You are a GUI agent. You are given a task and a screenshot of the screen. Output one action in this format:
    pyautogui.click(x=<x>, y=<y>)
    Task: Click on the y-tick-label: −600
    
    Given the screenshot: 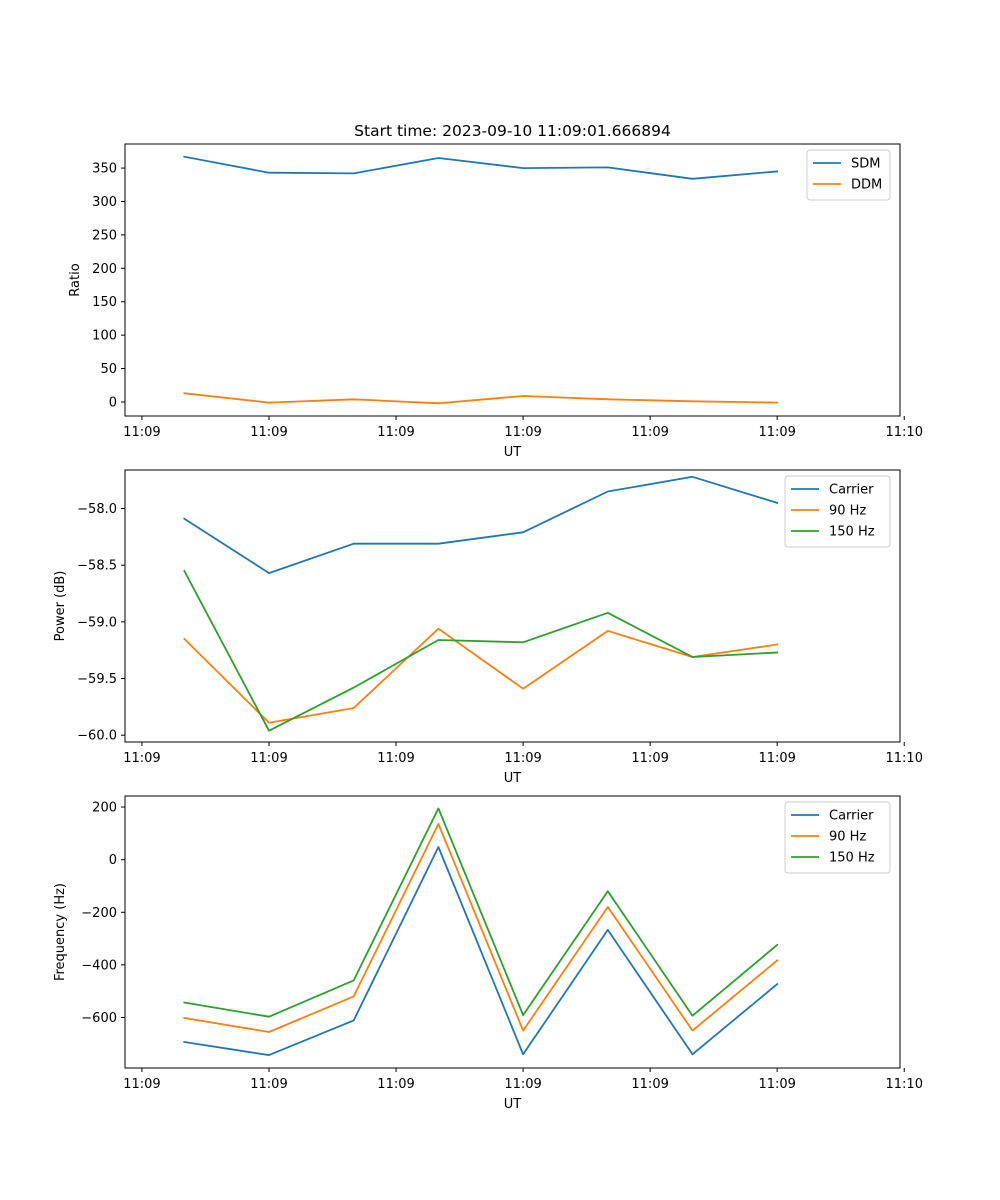 What is the action you would take?
    pyautogui.click(x=99, y=1018)
    